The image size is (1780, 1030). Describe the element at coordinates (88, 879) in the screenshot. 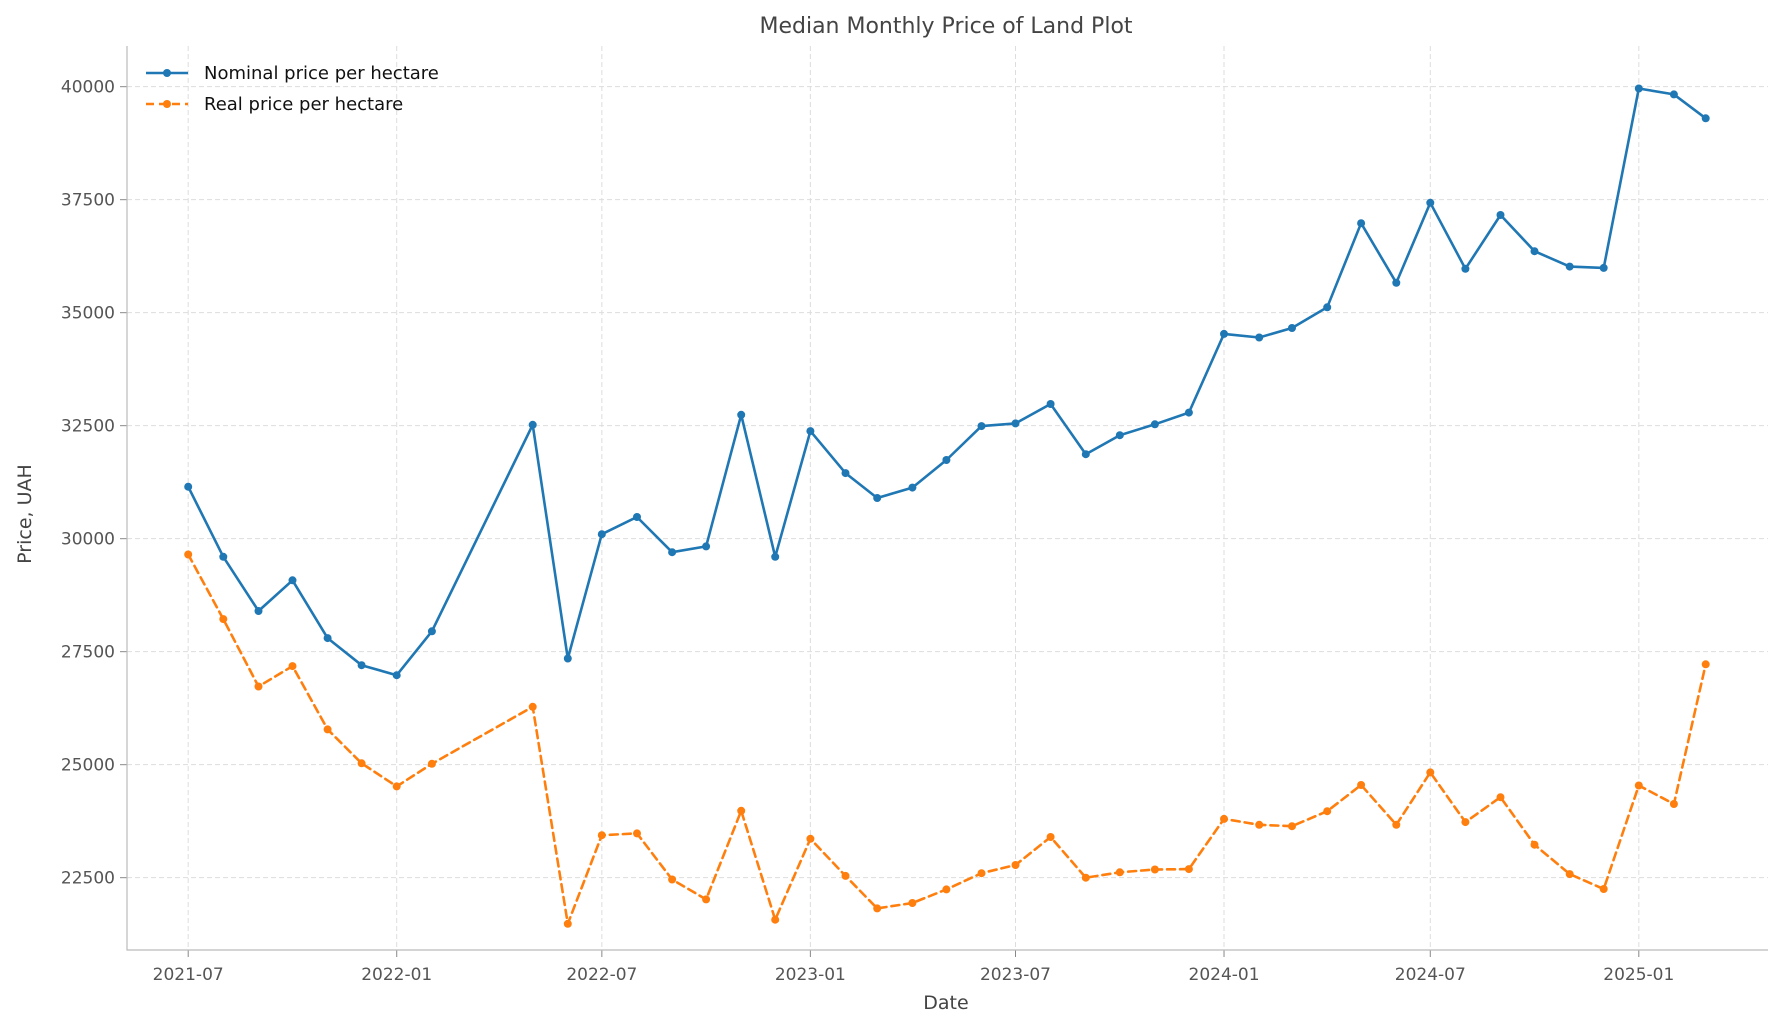

I see `y-tick-label: 22500` at that location.